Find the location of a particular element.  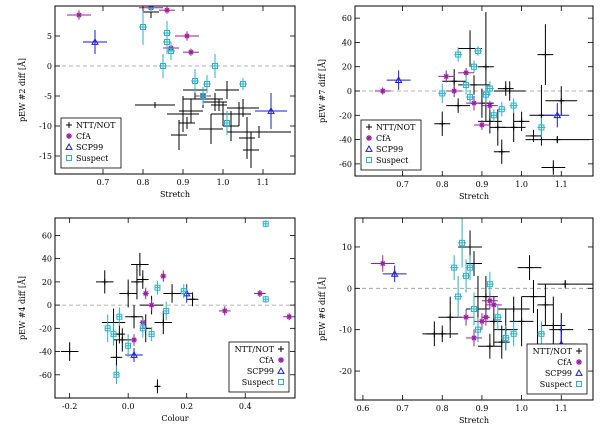

legend: NTT/NOT CfA SCP99 Suspect is located at coordinates (557, 369).